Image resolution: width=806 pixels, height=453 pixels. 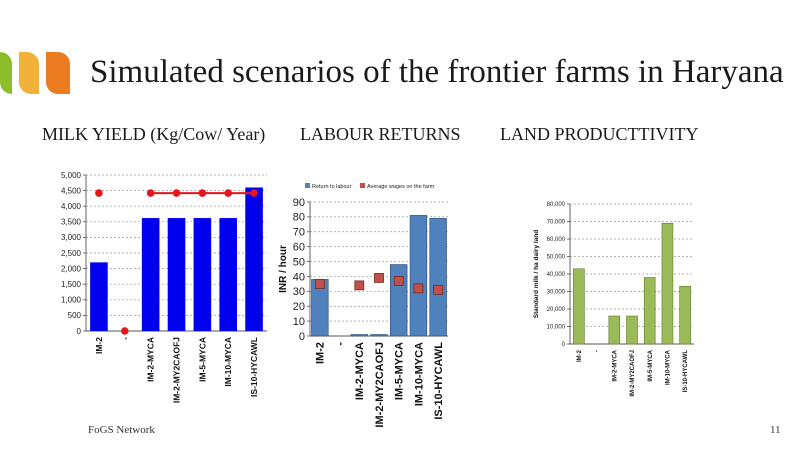 What do you see at coordinates (556, 310) in the screenshot?
I see `y-tick-label: 20,000` at bounding box center [556, 310].